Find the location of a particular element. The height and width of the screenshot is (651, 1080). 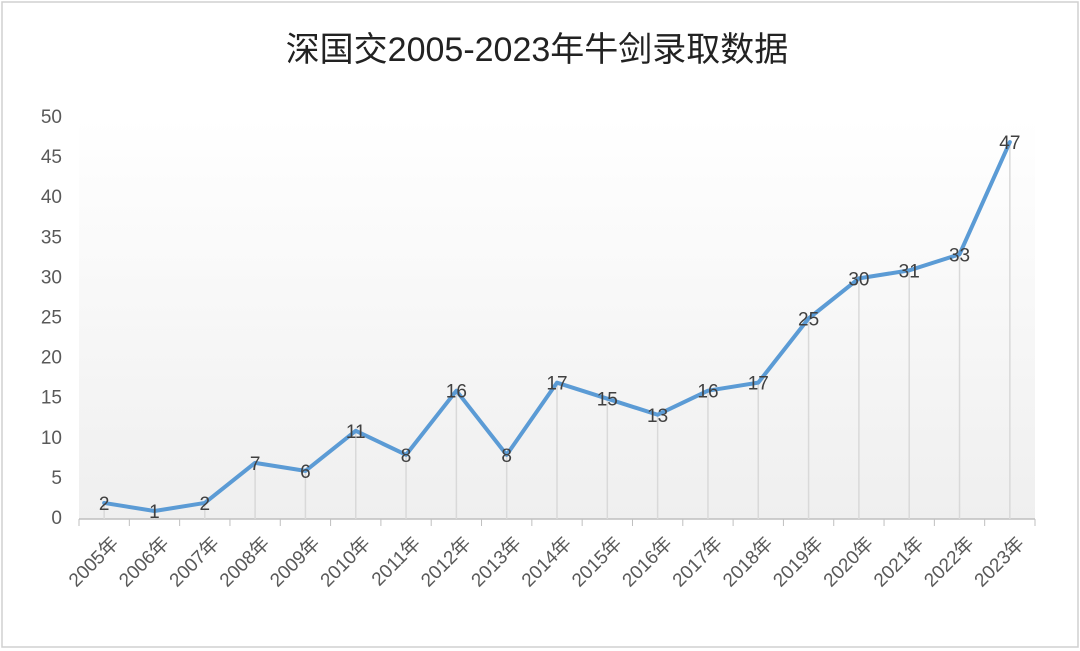

data-label: 31 is located at coordinates (909, 271).